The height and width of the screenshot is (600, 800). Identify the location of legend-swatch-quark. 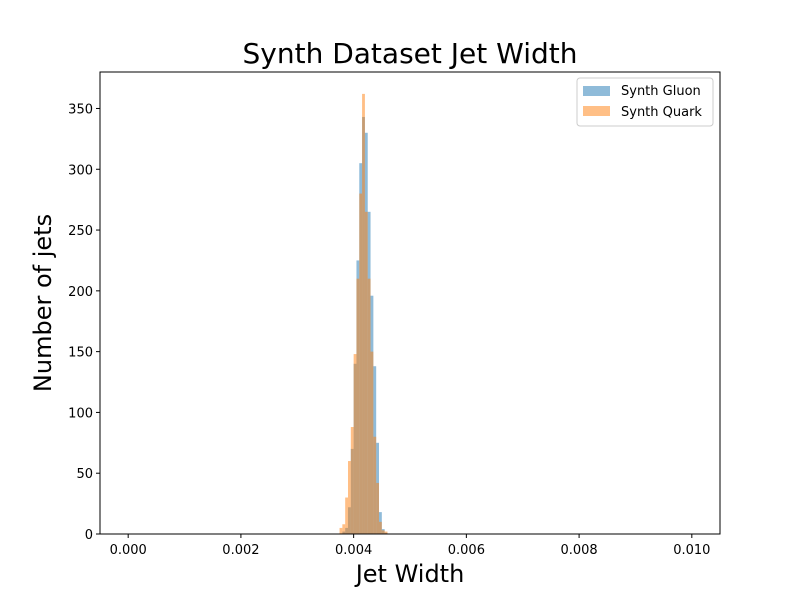
(596, 111).